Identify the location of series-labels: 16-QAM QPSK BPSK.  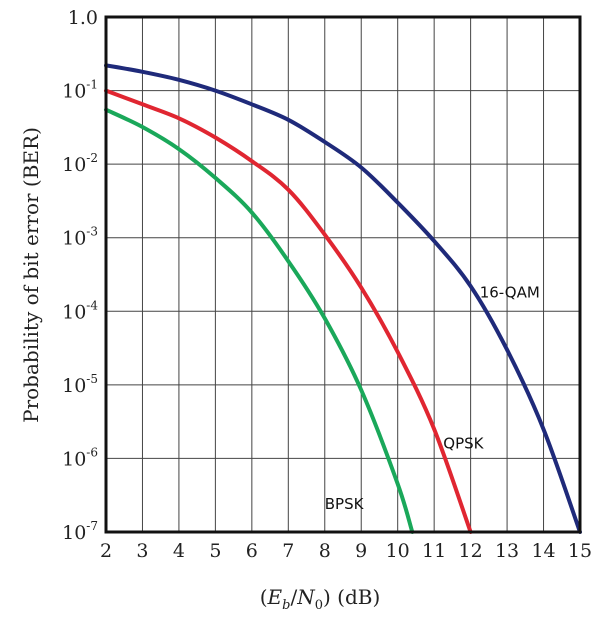
(432, 399).